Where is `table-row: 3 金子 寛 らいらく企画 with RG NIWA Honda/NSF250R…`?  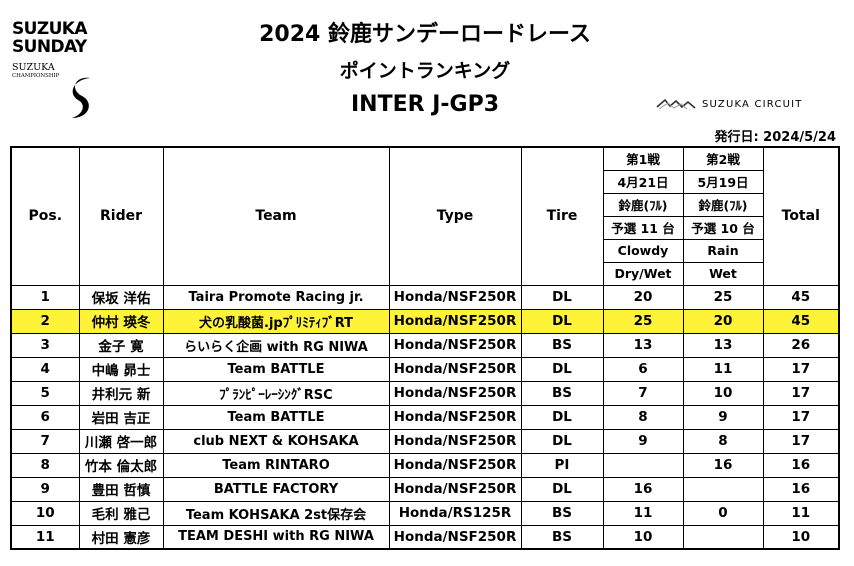 table-row: 3 金子 寛 らいらく企画 with RG NIWA Honda/NSF250R… is located at coordinates (425, 345).